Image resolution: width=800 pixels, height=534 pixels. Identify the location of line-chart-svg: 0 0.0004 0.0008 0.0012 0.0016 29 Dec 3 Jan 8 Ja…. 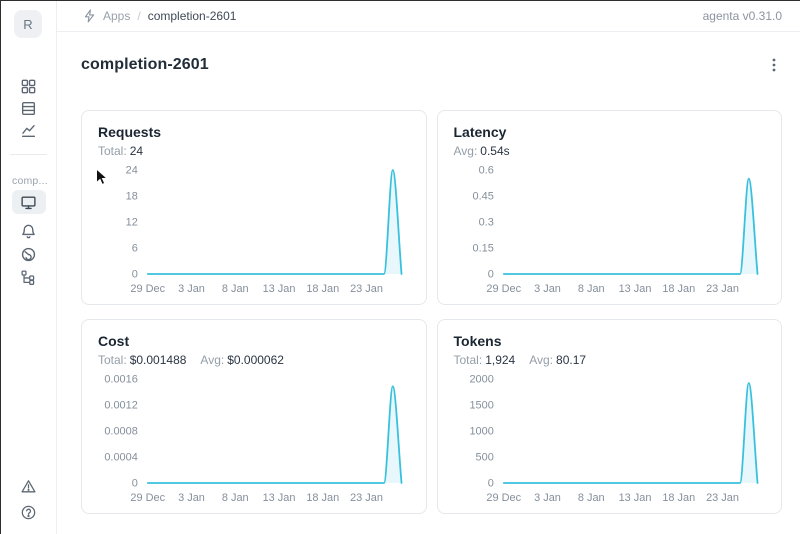
(253, 438).